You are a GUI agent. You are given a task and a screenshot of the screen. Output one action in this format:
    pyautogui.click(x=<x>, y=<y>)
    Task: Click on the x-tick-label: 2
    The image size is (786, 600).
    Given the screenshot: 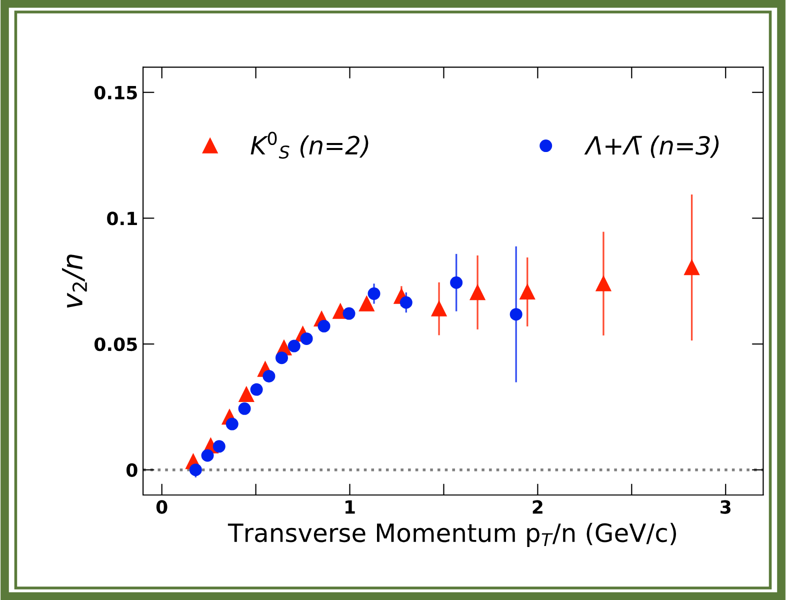 What is the action you would take?
    pyautogui.click(x=537, y=507)
    